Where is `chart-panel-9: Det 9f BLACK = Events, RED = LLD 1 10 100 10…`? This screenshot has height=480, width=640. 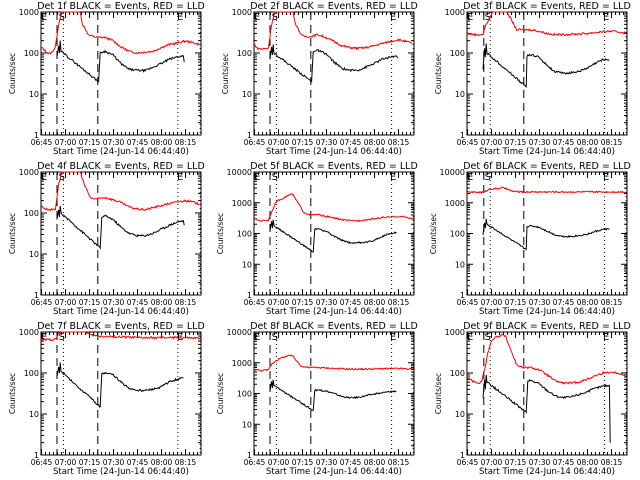 chart-panel-9: Det 9f BLACK = Events, RED = LLD 1 10 100 10… is located at coordinates (532, 399).